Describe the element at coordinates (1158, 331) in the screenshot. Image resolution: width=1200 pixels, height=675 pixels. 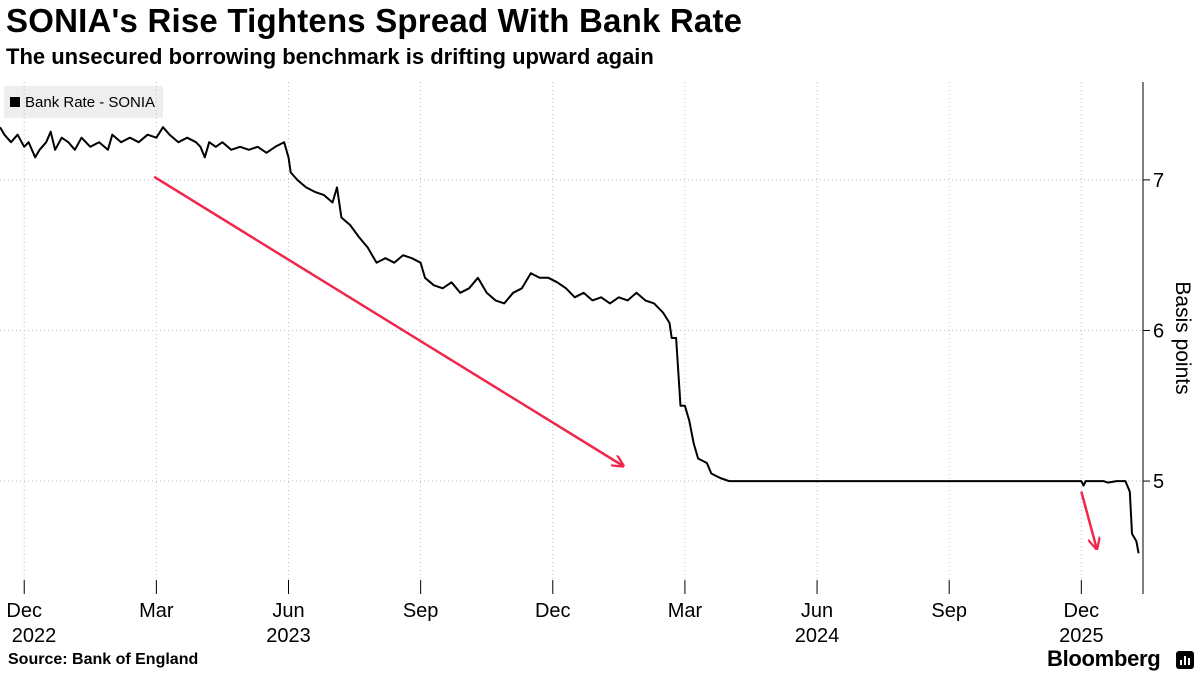
I see `y-tick-label: 6` at that location.